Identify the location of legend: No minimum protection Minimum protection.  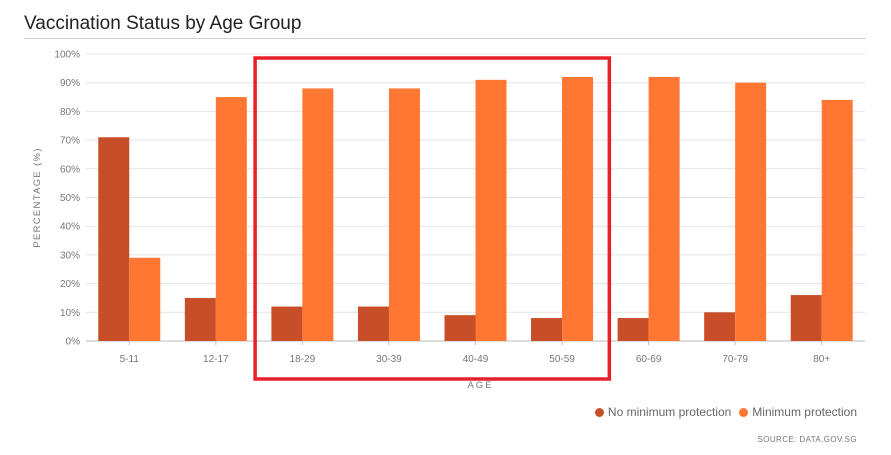
(725, 412).